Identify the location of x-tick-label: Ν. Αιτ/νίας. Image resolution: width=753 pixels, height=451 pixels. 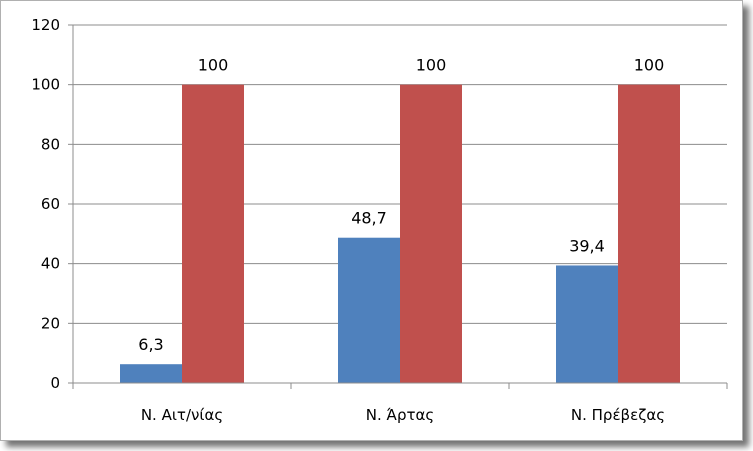
(182, 415).